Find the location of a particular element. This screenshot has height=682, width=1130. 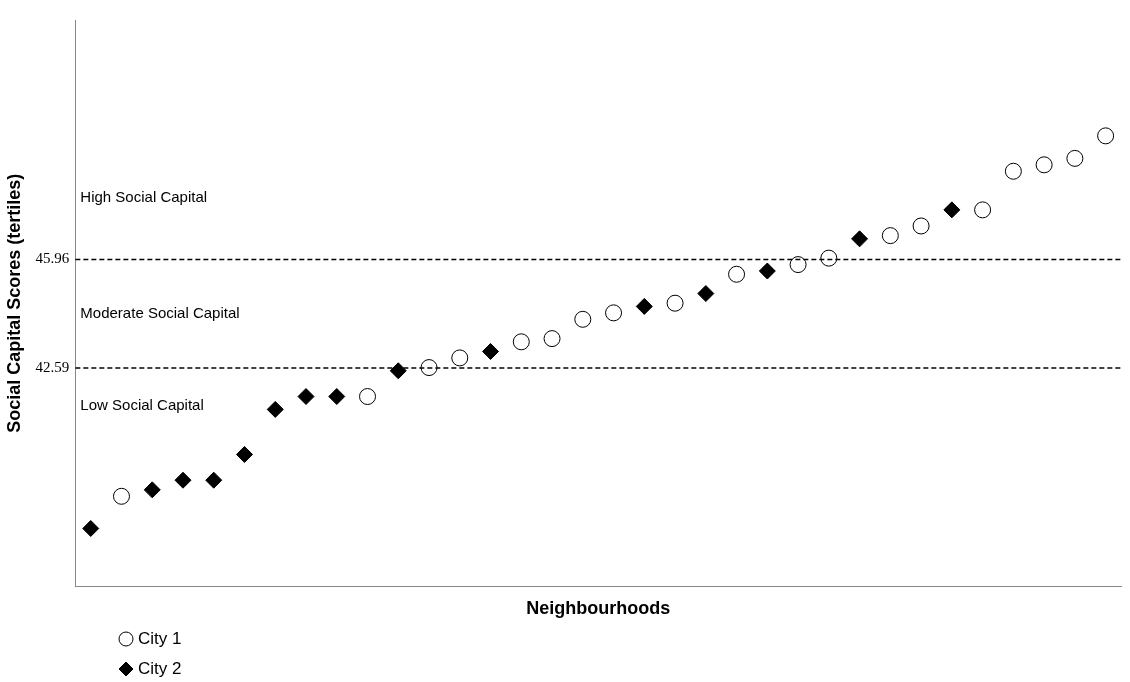

annotation: Moderate Social Capital is located at coordinates (160, 312).